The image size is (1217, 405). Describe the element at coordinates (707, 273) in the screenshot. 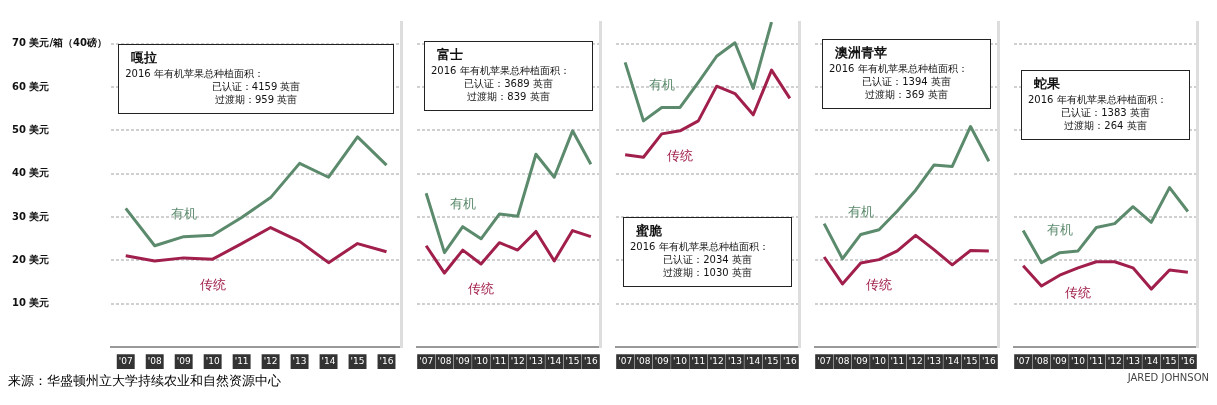

I see `annotation: 过渡期：1030 英亩` at that location.